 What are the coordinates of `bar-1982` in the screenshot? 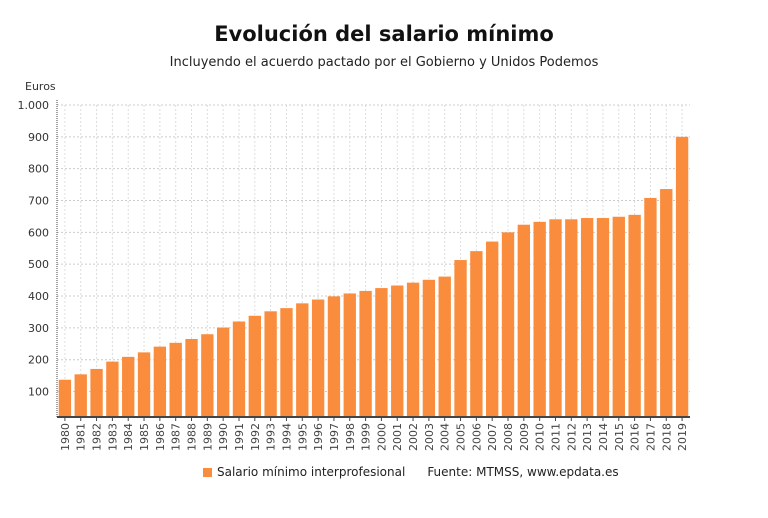 It's located at (96, 392).